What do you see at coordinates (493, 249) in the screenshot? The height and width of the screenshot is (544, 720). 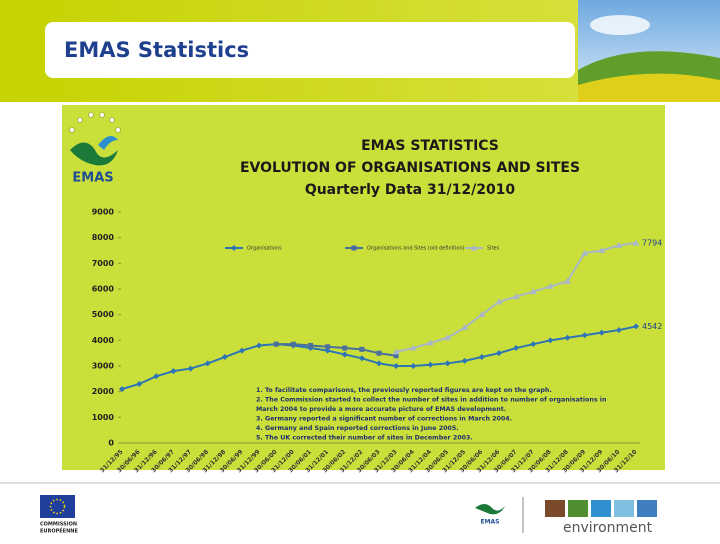 I see `legend-label: Sites` at bounding box center [493, 249].